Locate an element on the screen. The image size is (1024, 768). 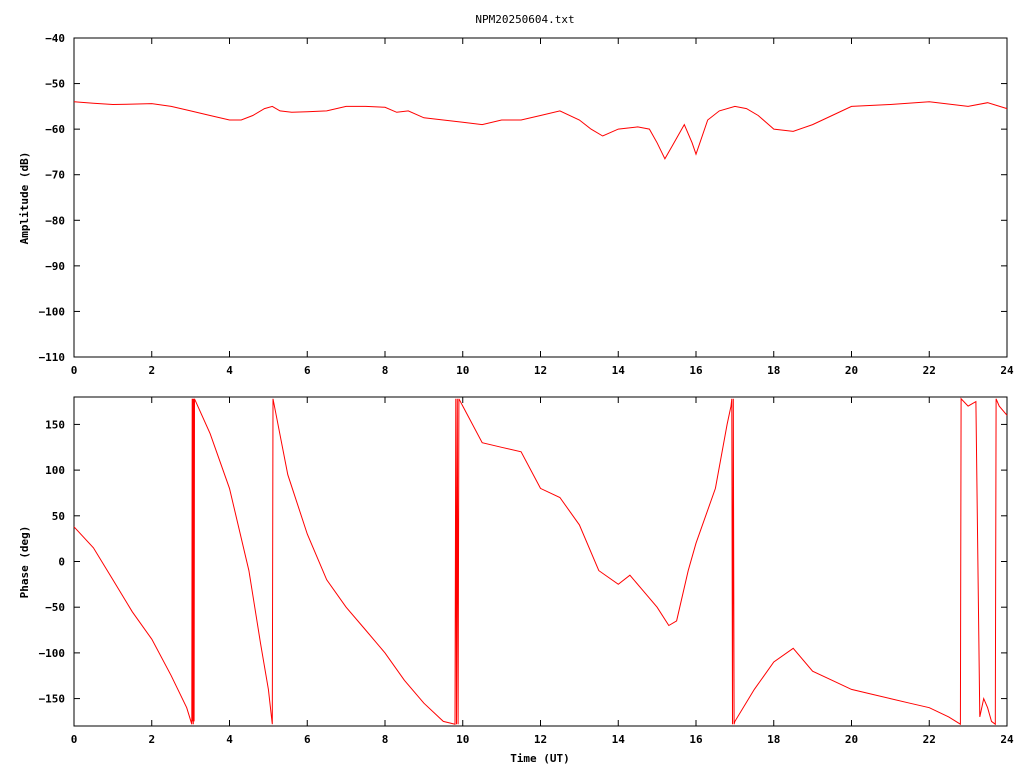
amplitude-x-tick-label: 4 is located at coordinates (229, 370).